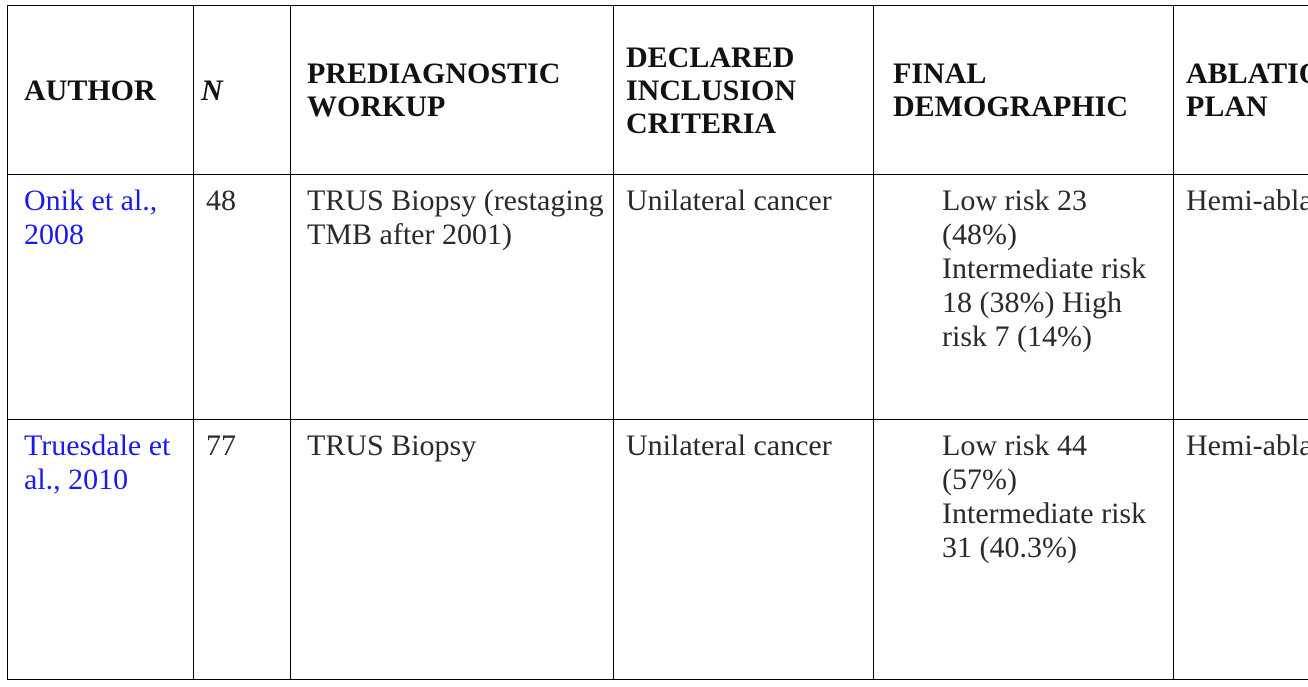 This screenshot has height=687, width=1308. I want to click on header-workup: PREDIAGNOSTIC WORKUP, so click(452, 90).